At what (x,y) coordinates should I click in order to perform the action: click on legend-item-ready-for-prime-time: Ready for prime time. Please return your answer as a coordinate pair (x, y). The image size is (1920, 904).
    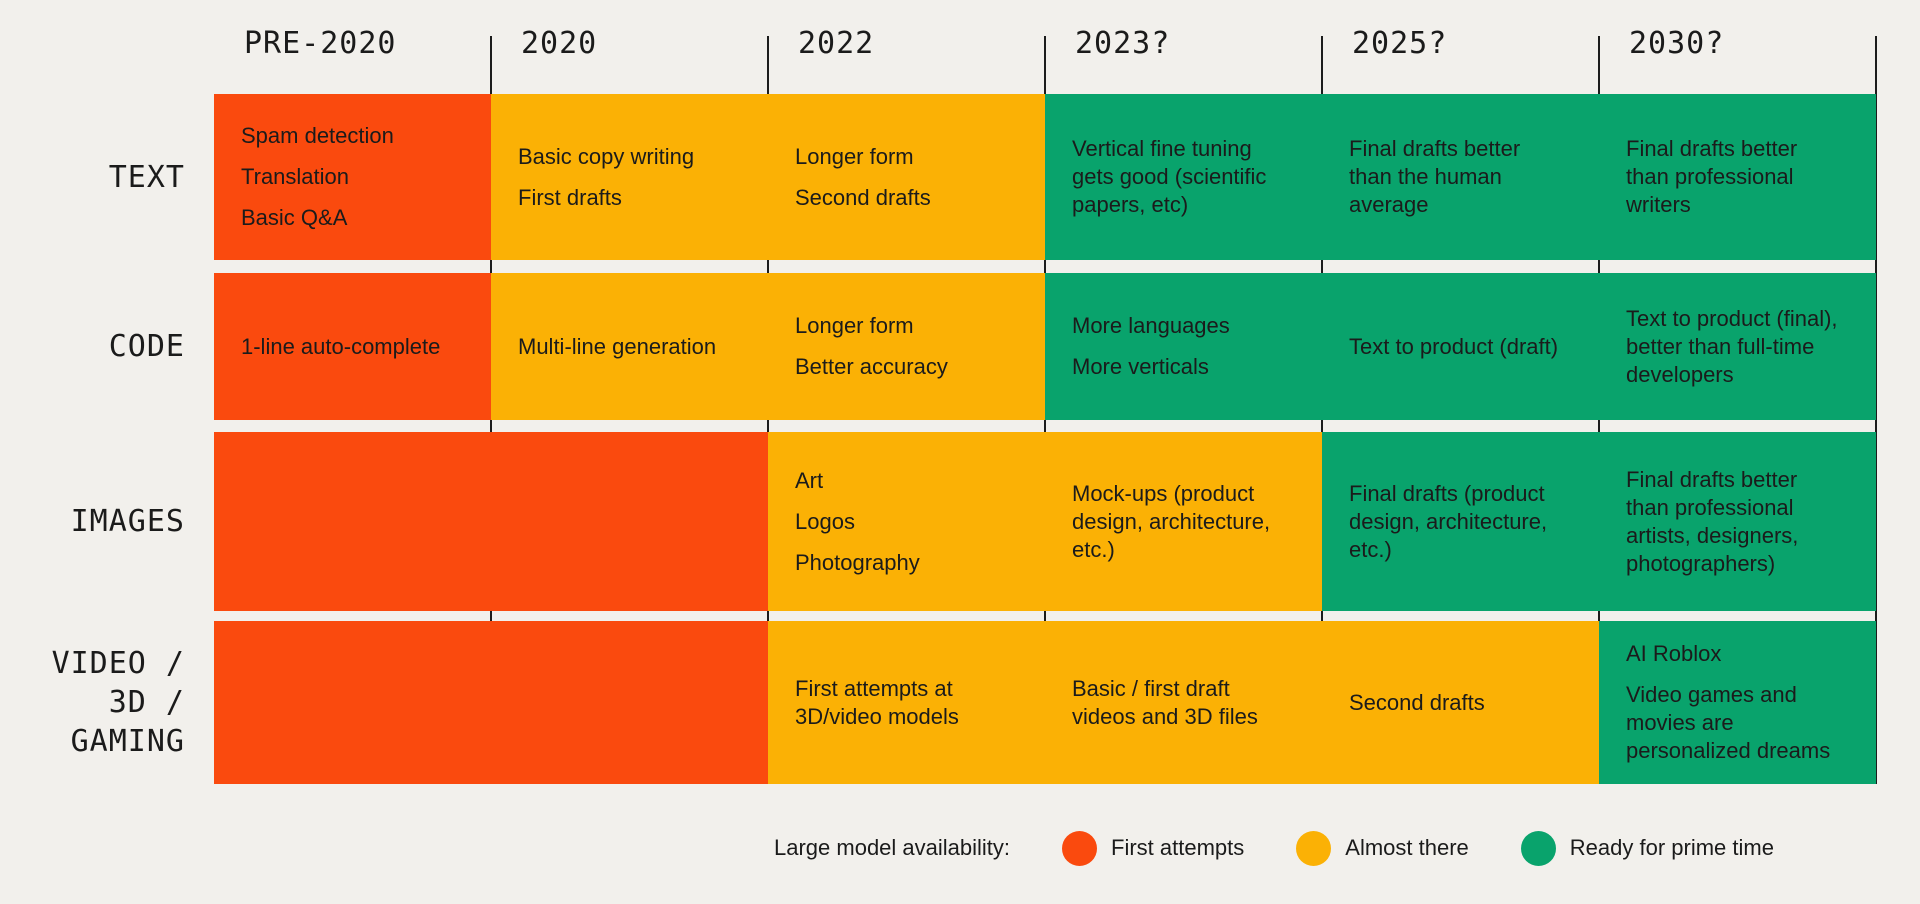
    Looking at the image, I should click on (1647, 848).